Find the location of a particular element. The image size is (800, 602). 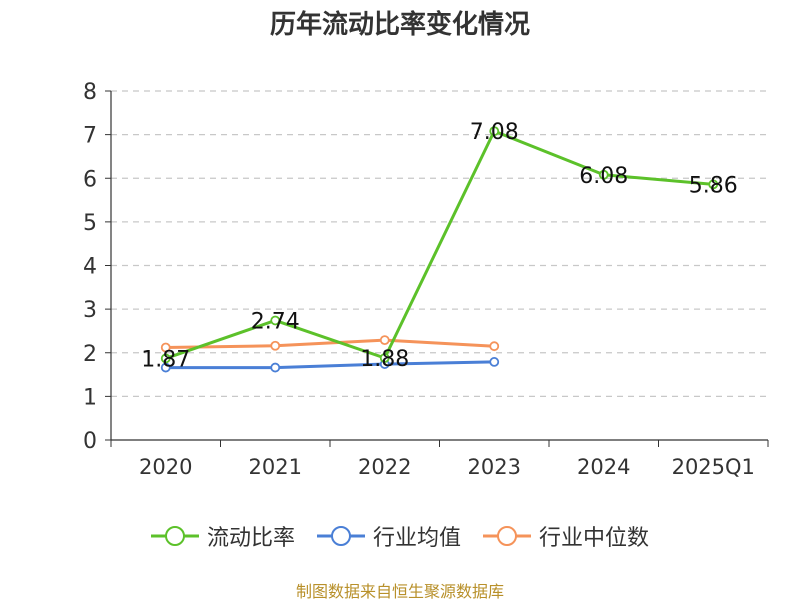

data-label: 2.74 is located at coordinates (275, 321).